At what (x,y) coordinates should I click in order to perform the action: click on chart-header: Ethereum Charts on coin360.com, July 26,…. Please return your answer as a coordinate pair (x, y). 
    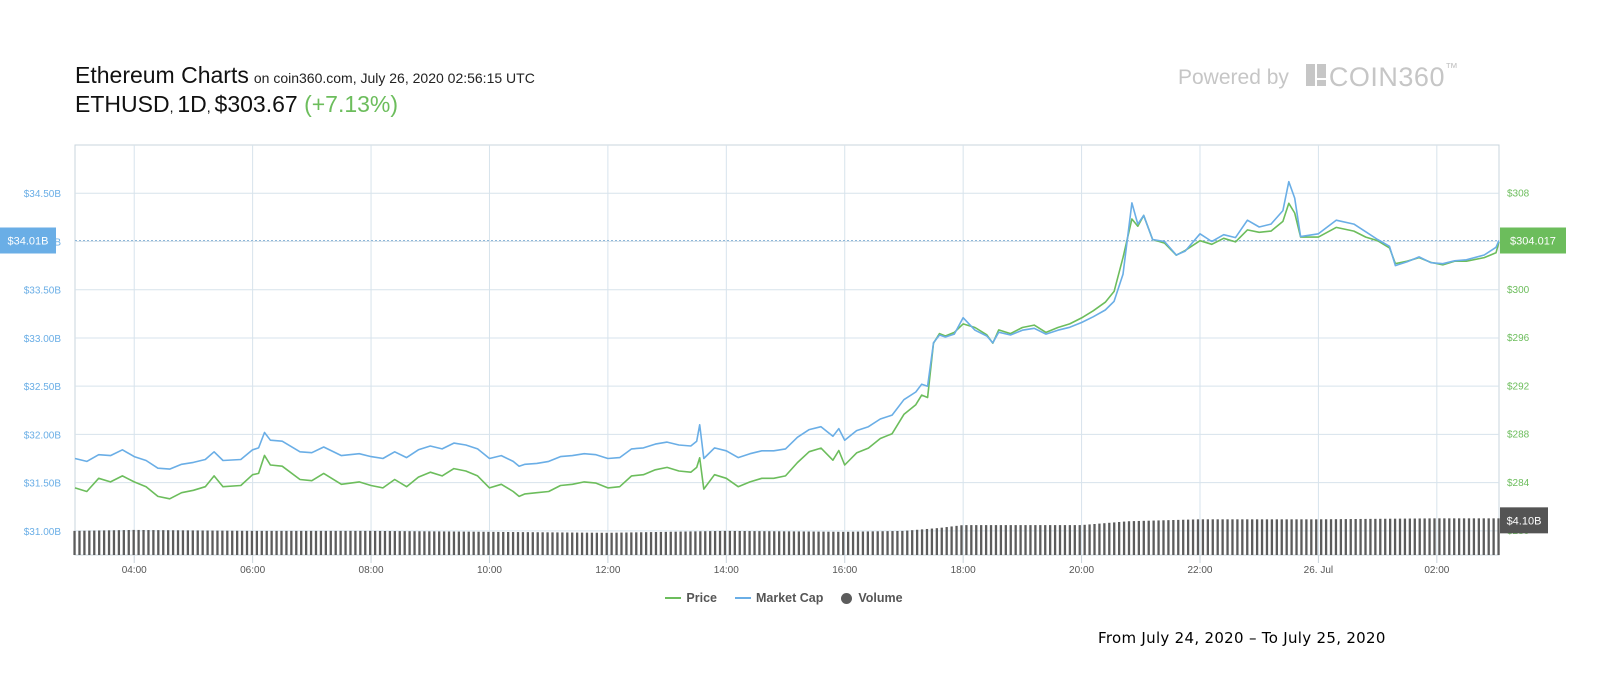
    Looking at the image, I should click on (305, 90).